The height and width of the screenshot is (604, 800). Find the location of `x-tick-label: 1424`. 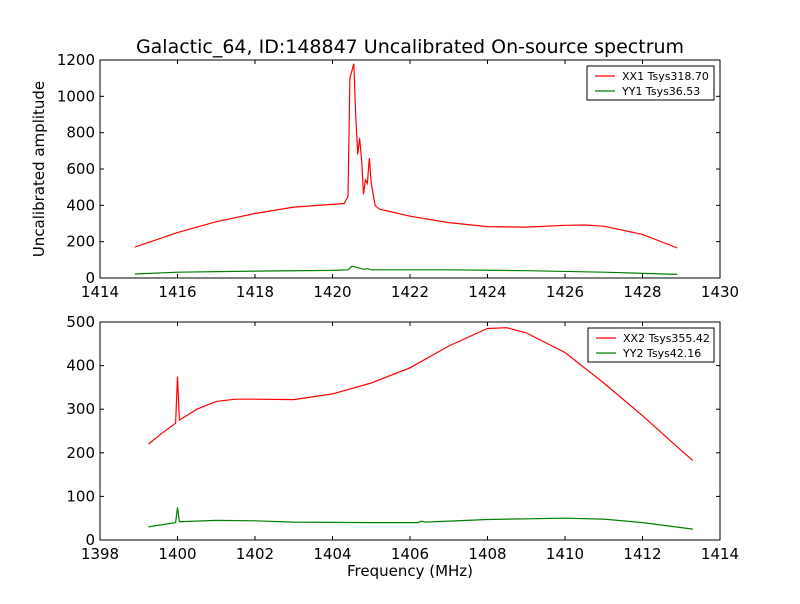

x-tick-label: 1424 is located at coordinates (487, 292).